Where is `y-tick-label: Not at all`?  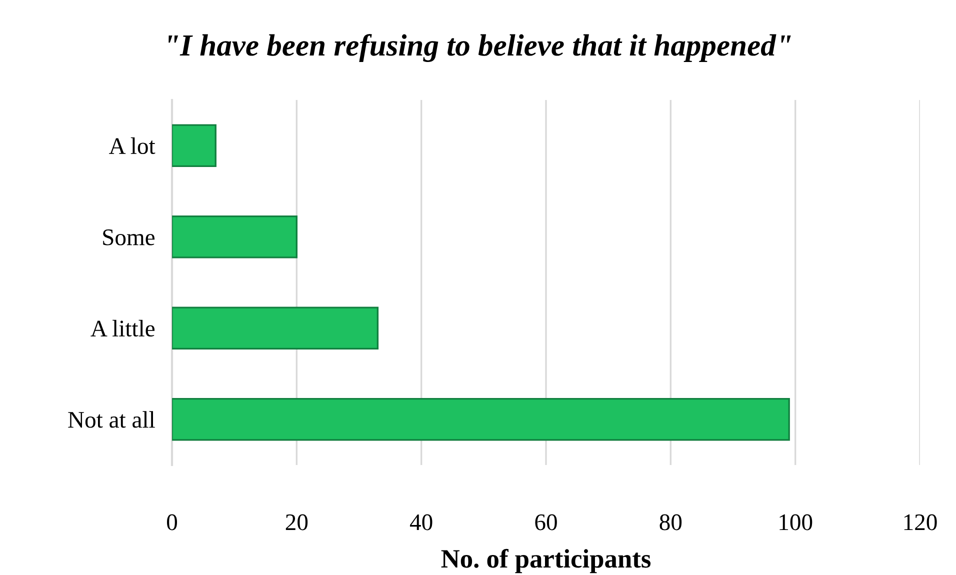
y-tick-label: Not at all is located at coordinates (111, 419).